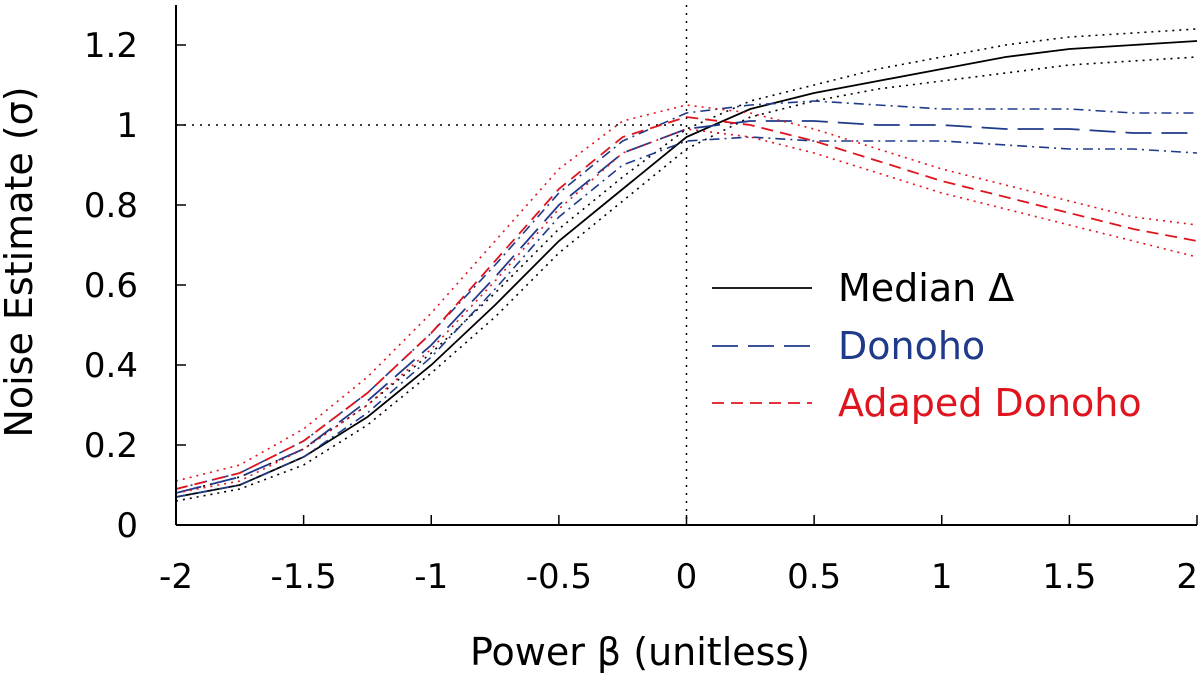  Describe the element at coordinates (111, 286) in the screenshot. I see `y-tick-label: 0.6` at that location.